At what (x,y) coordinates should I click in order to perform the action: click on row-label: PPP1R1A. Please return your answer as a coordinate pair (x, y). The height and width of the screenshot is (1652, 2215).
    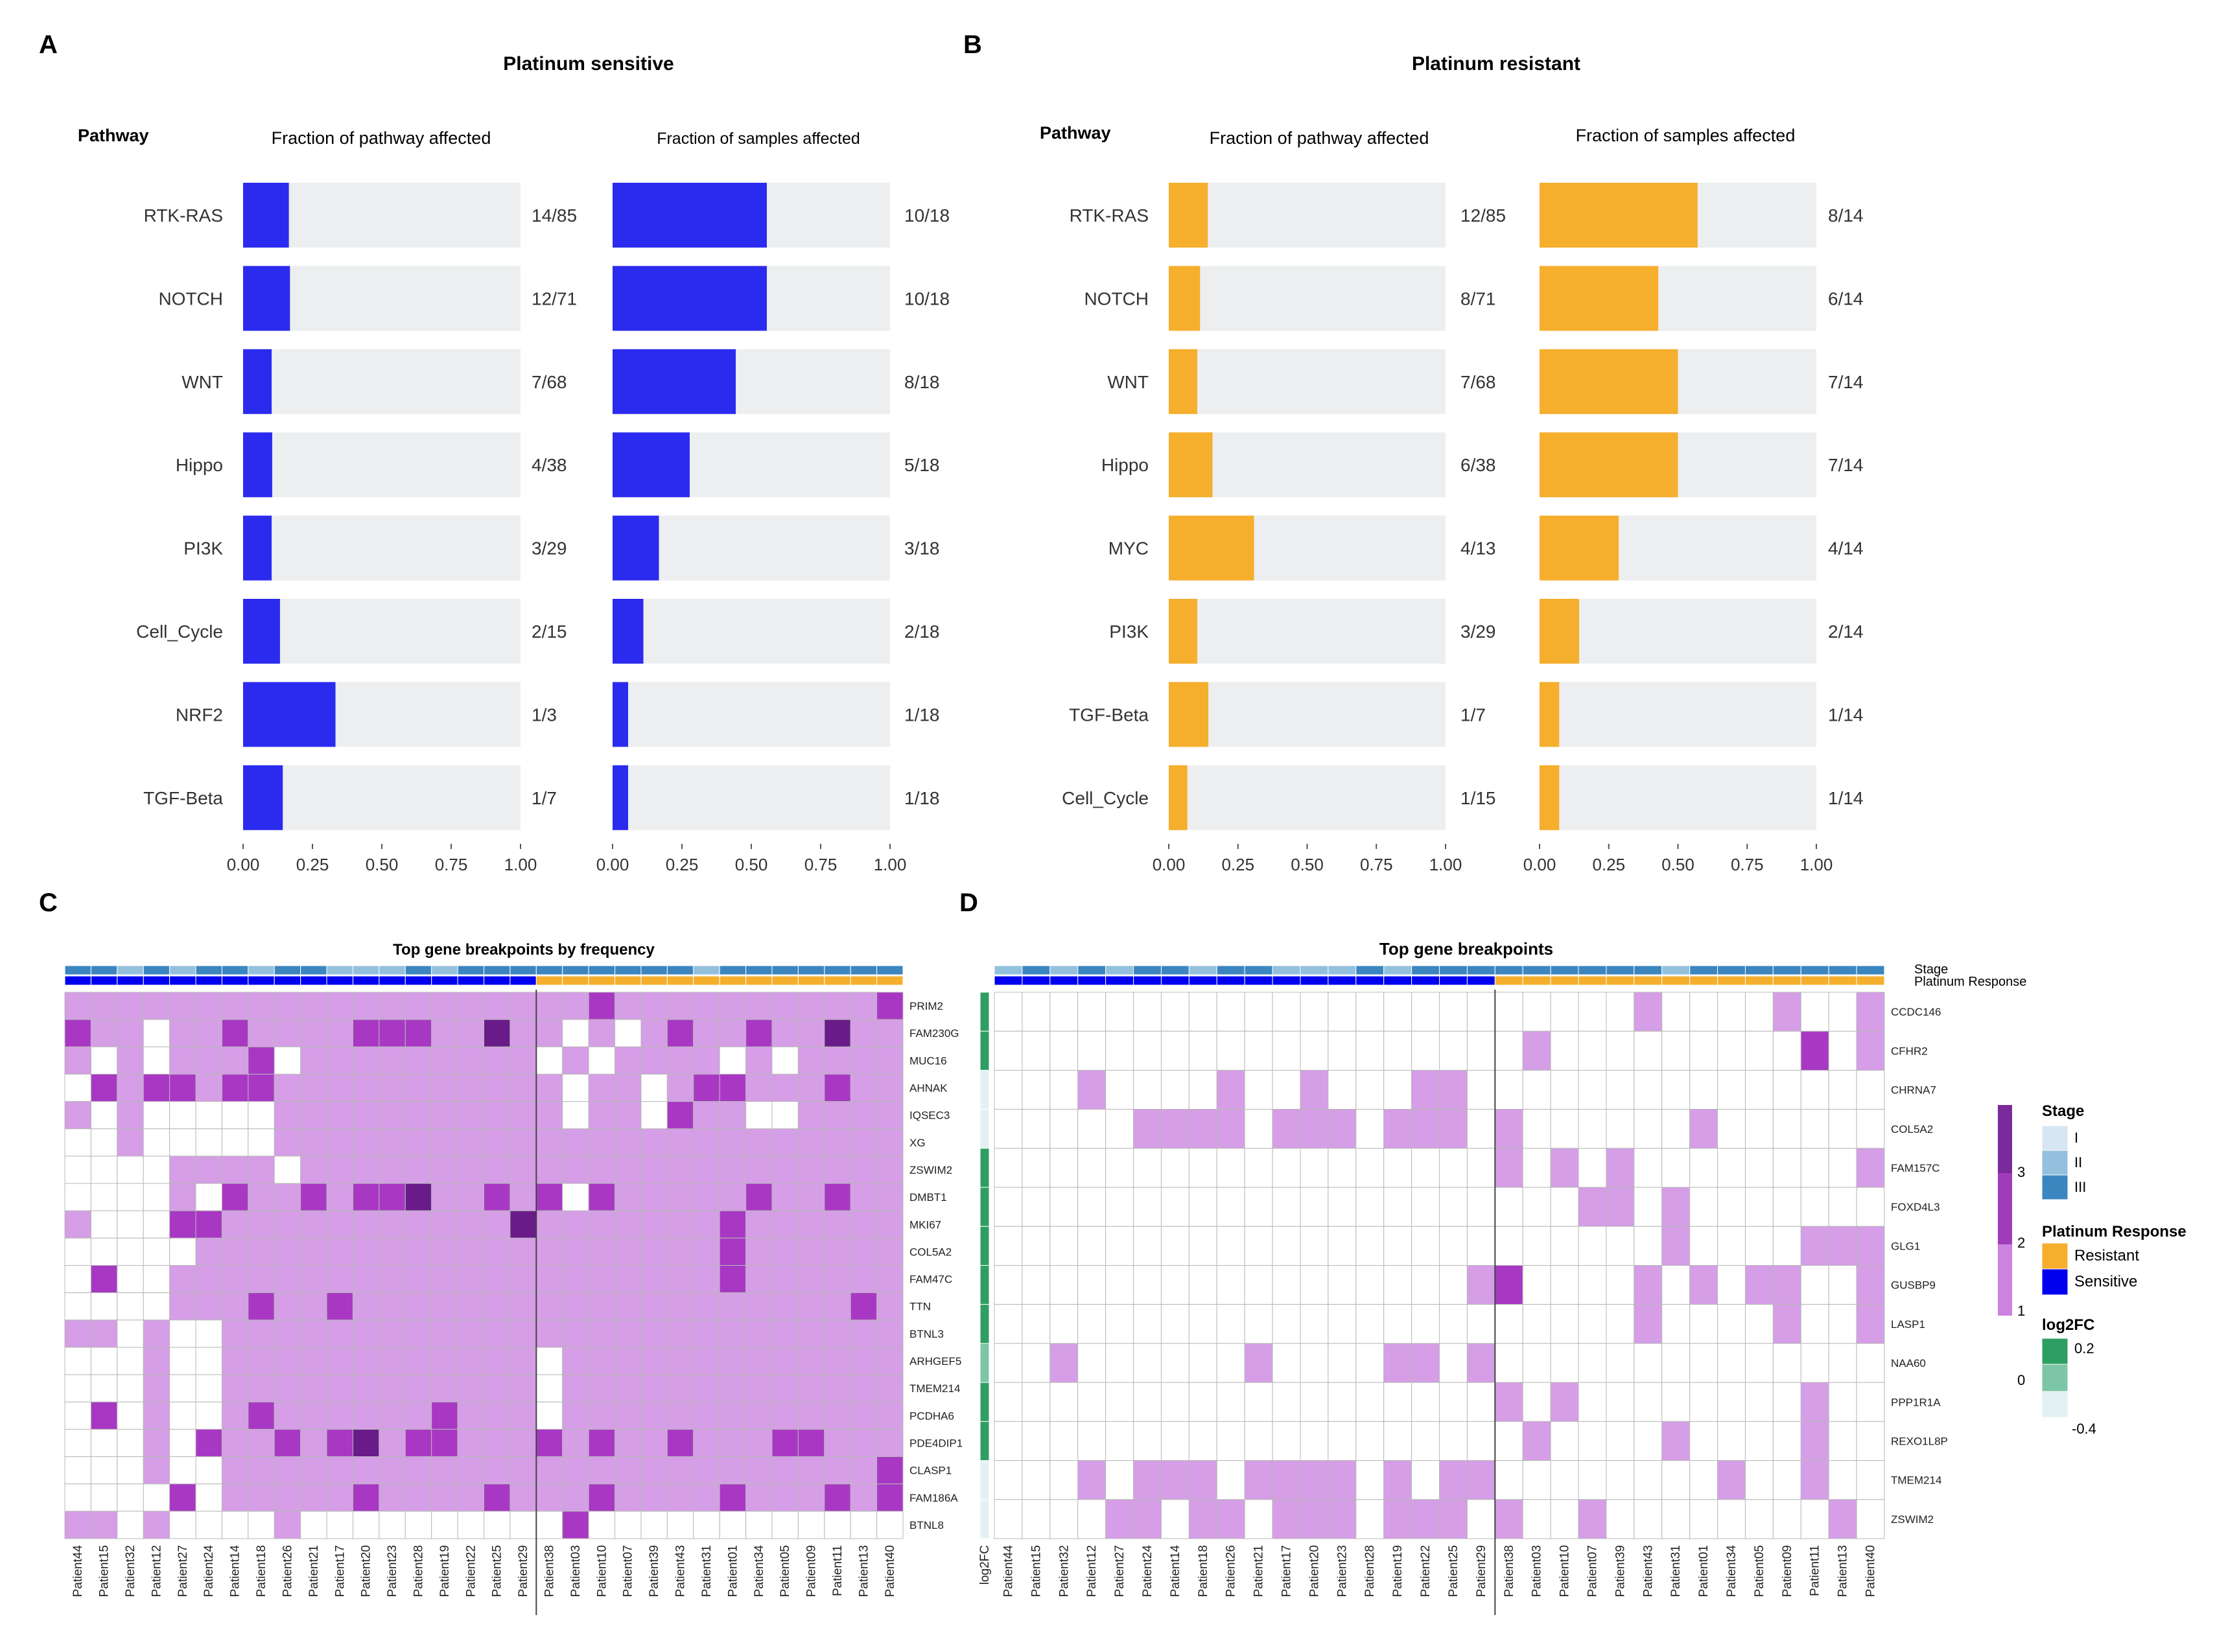
    Looking at the image, I should click on (1916, 1402).